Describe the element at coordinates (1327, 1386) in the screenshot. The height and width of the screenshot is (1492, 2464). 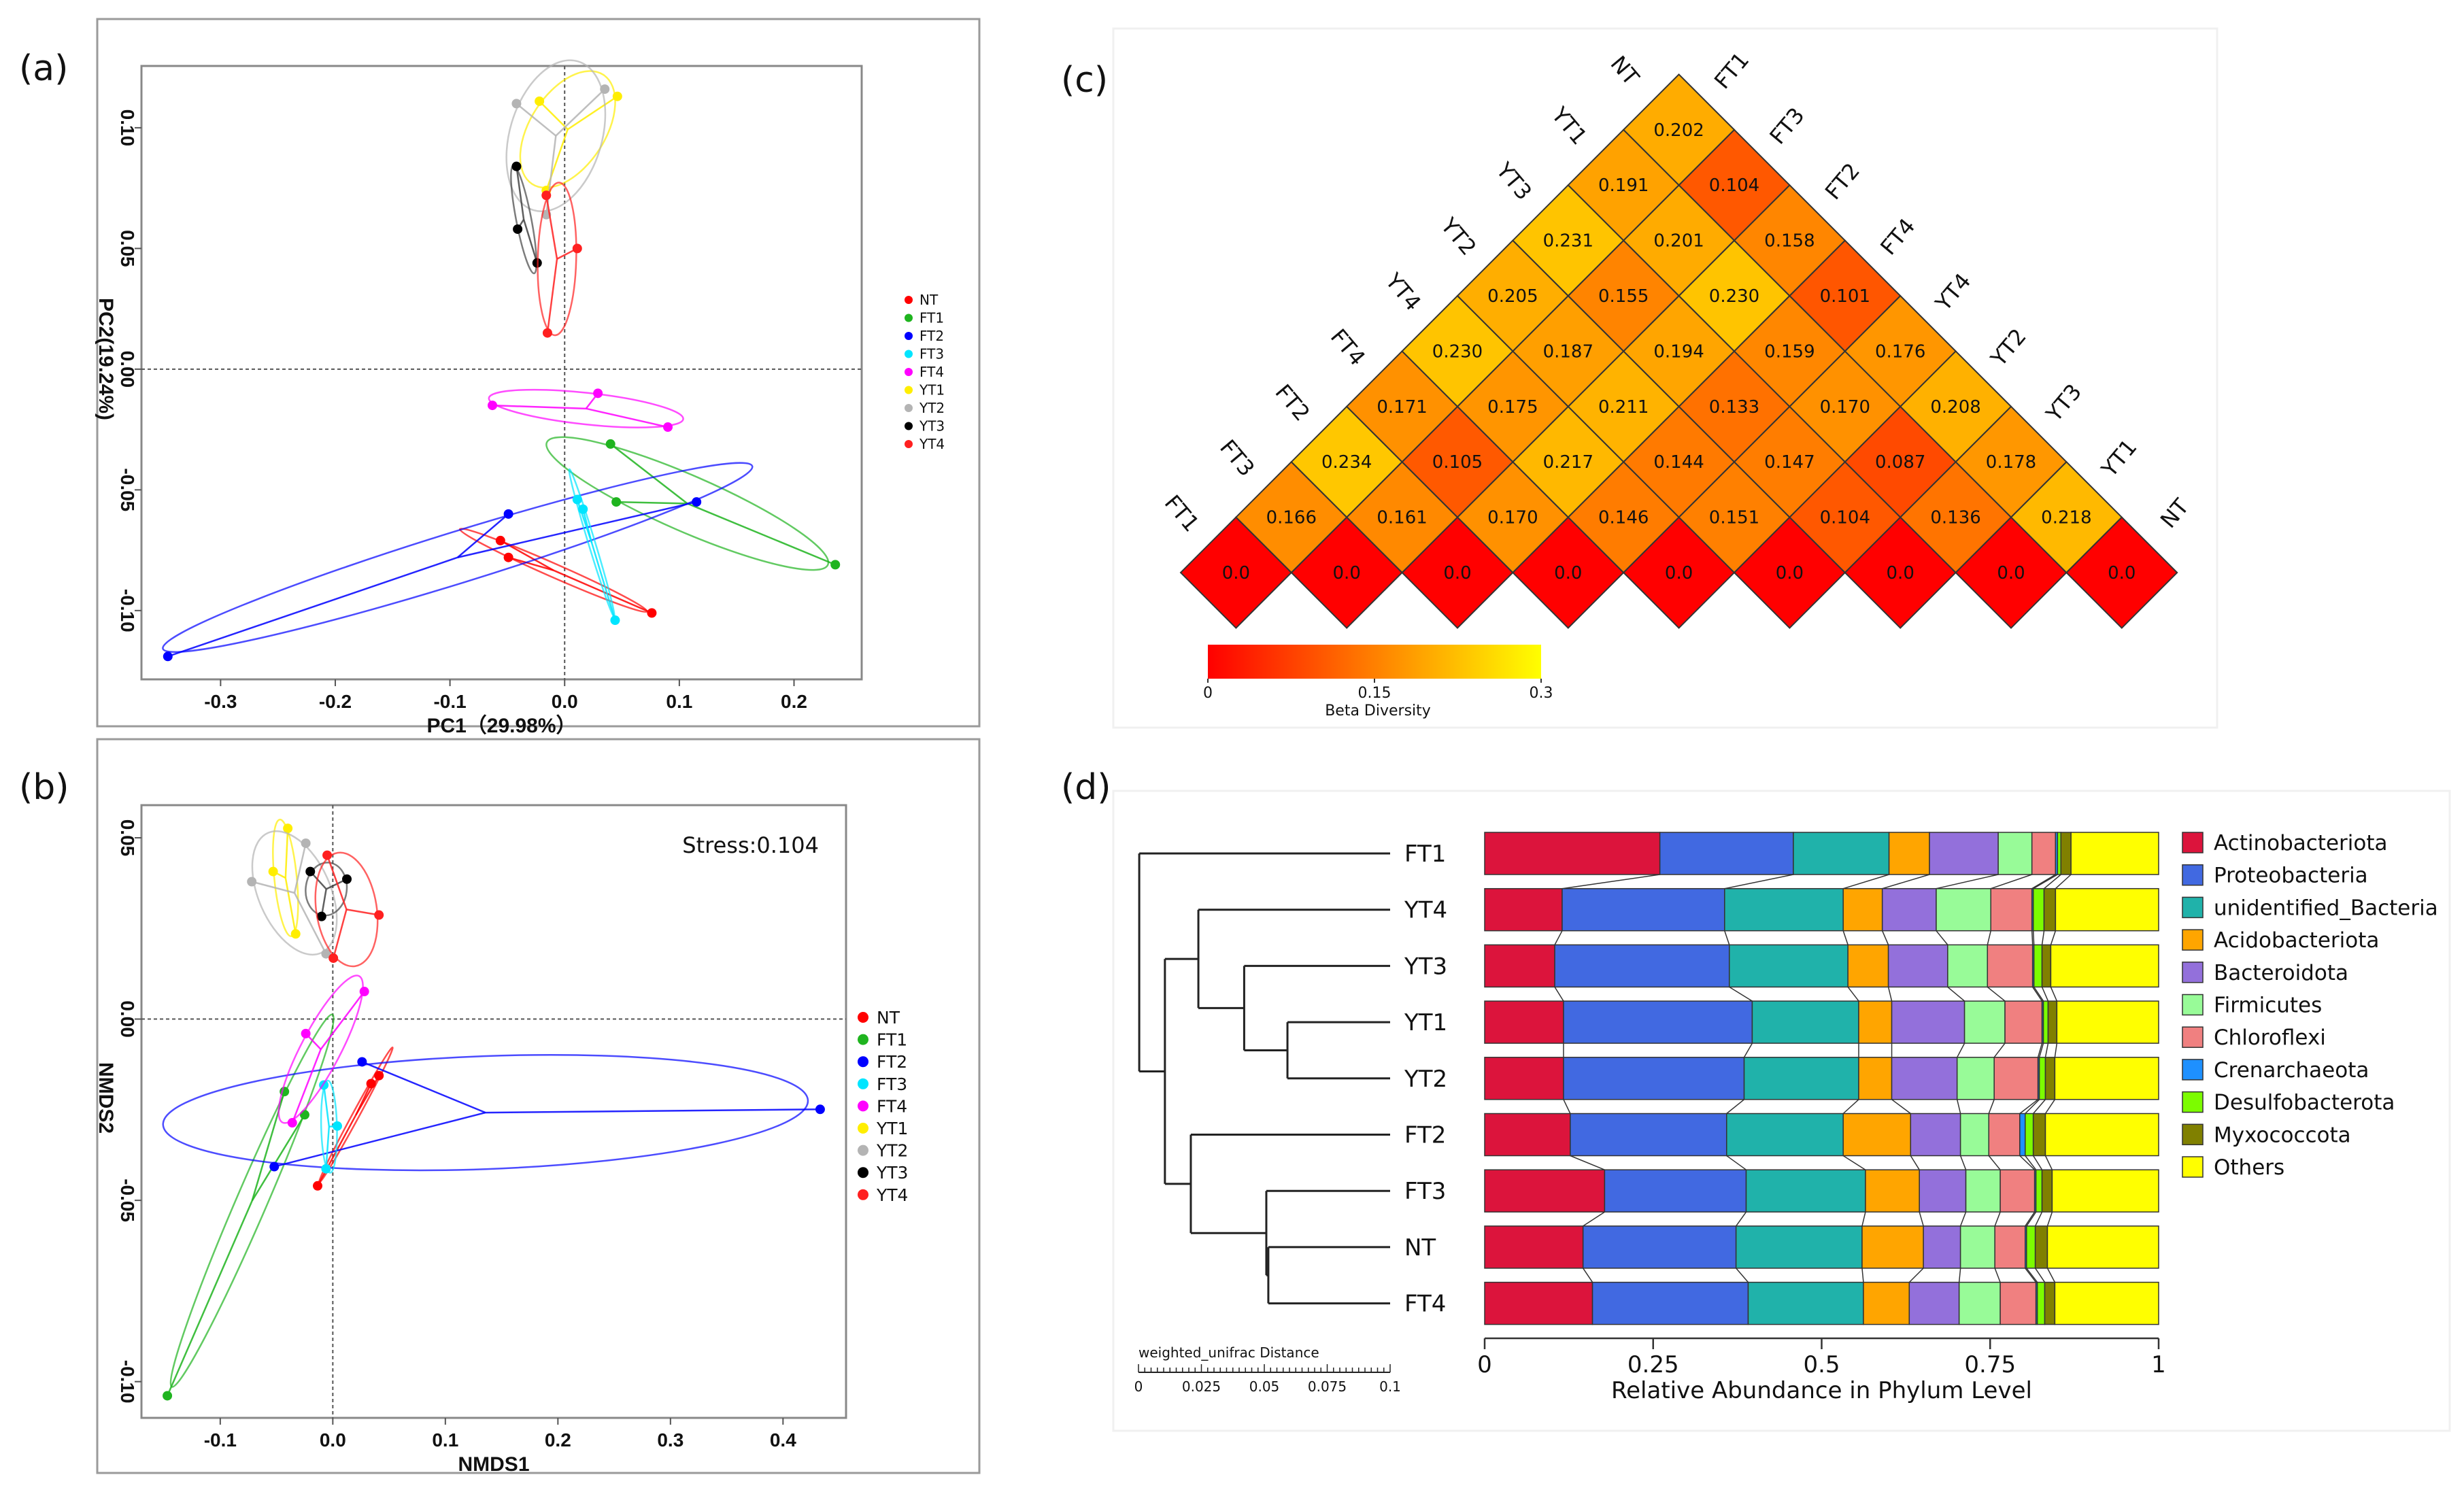
I see `scale-bar-tick-label: 0.075` at that location.